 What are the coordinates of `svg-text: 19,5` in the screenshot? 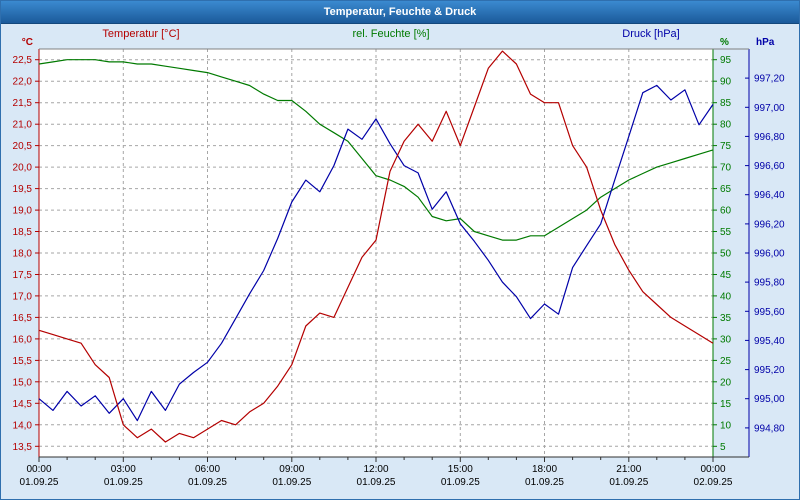 It's located at (23, 189).